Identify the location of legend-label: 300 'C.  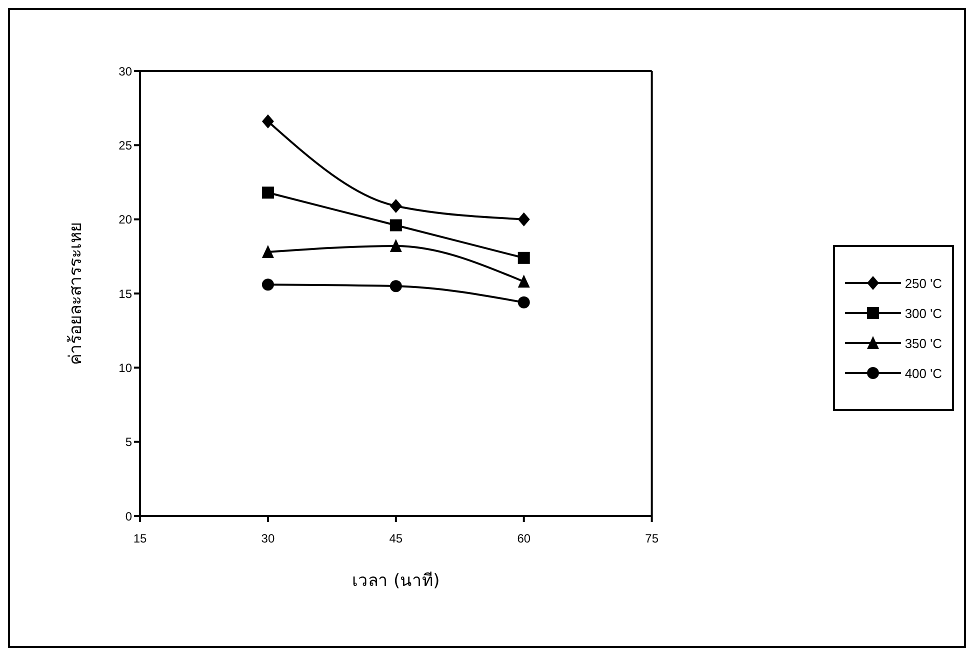
(923, 313).